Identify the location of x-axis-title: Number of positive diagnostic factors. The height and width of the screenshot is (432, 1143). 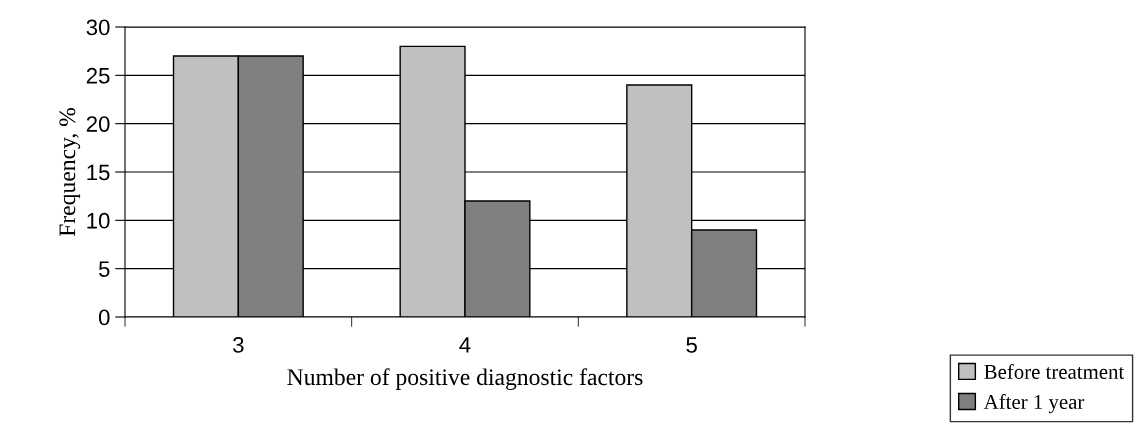
(465, 379).